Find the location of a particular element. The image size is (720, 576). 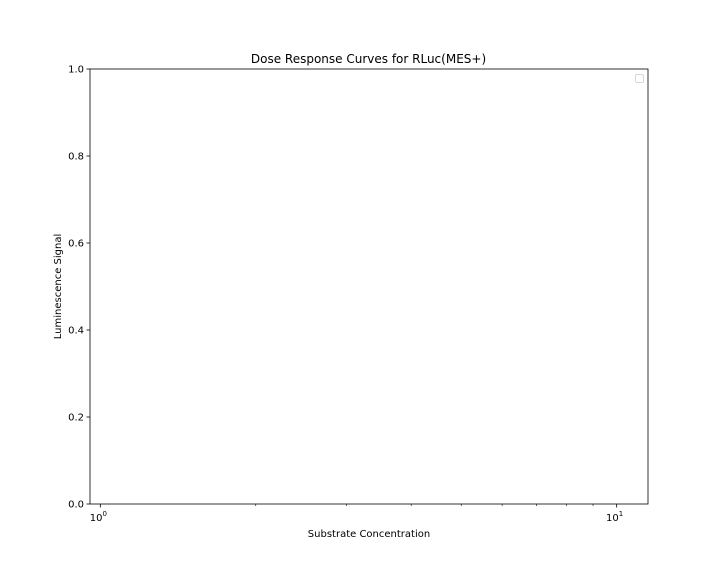

y-tick-label: 1.0 is located at coordinates (76, 70).